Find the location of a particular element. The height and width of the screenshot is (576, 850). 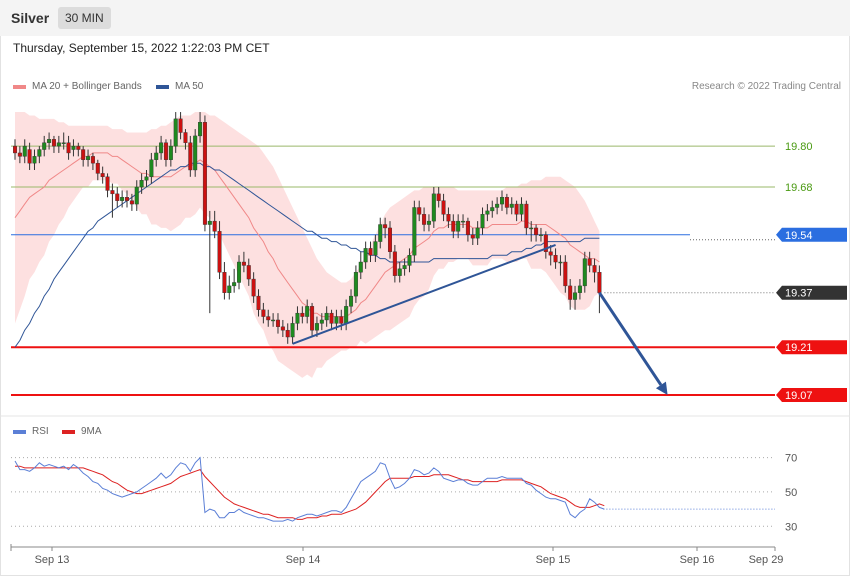

timeframe-button: 30 MIN is located at coordinates (84, 18).